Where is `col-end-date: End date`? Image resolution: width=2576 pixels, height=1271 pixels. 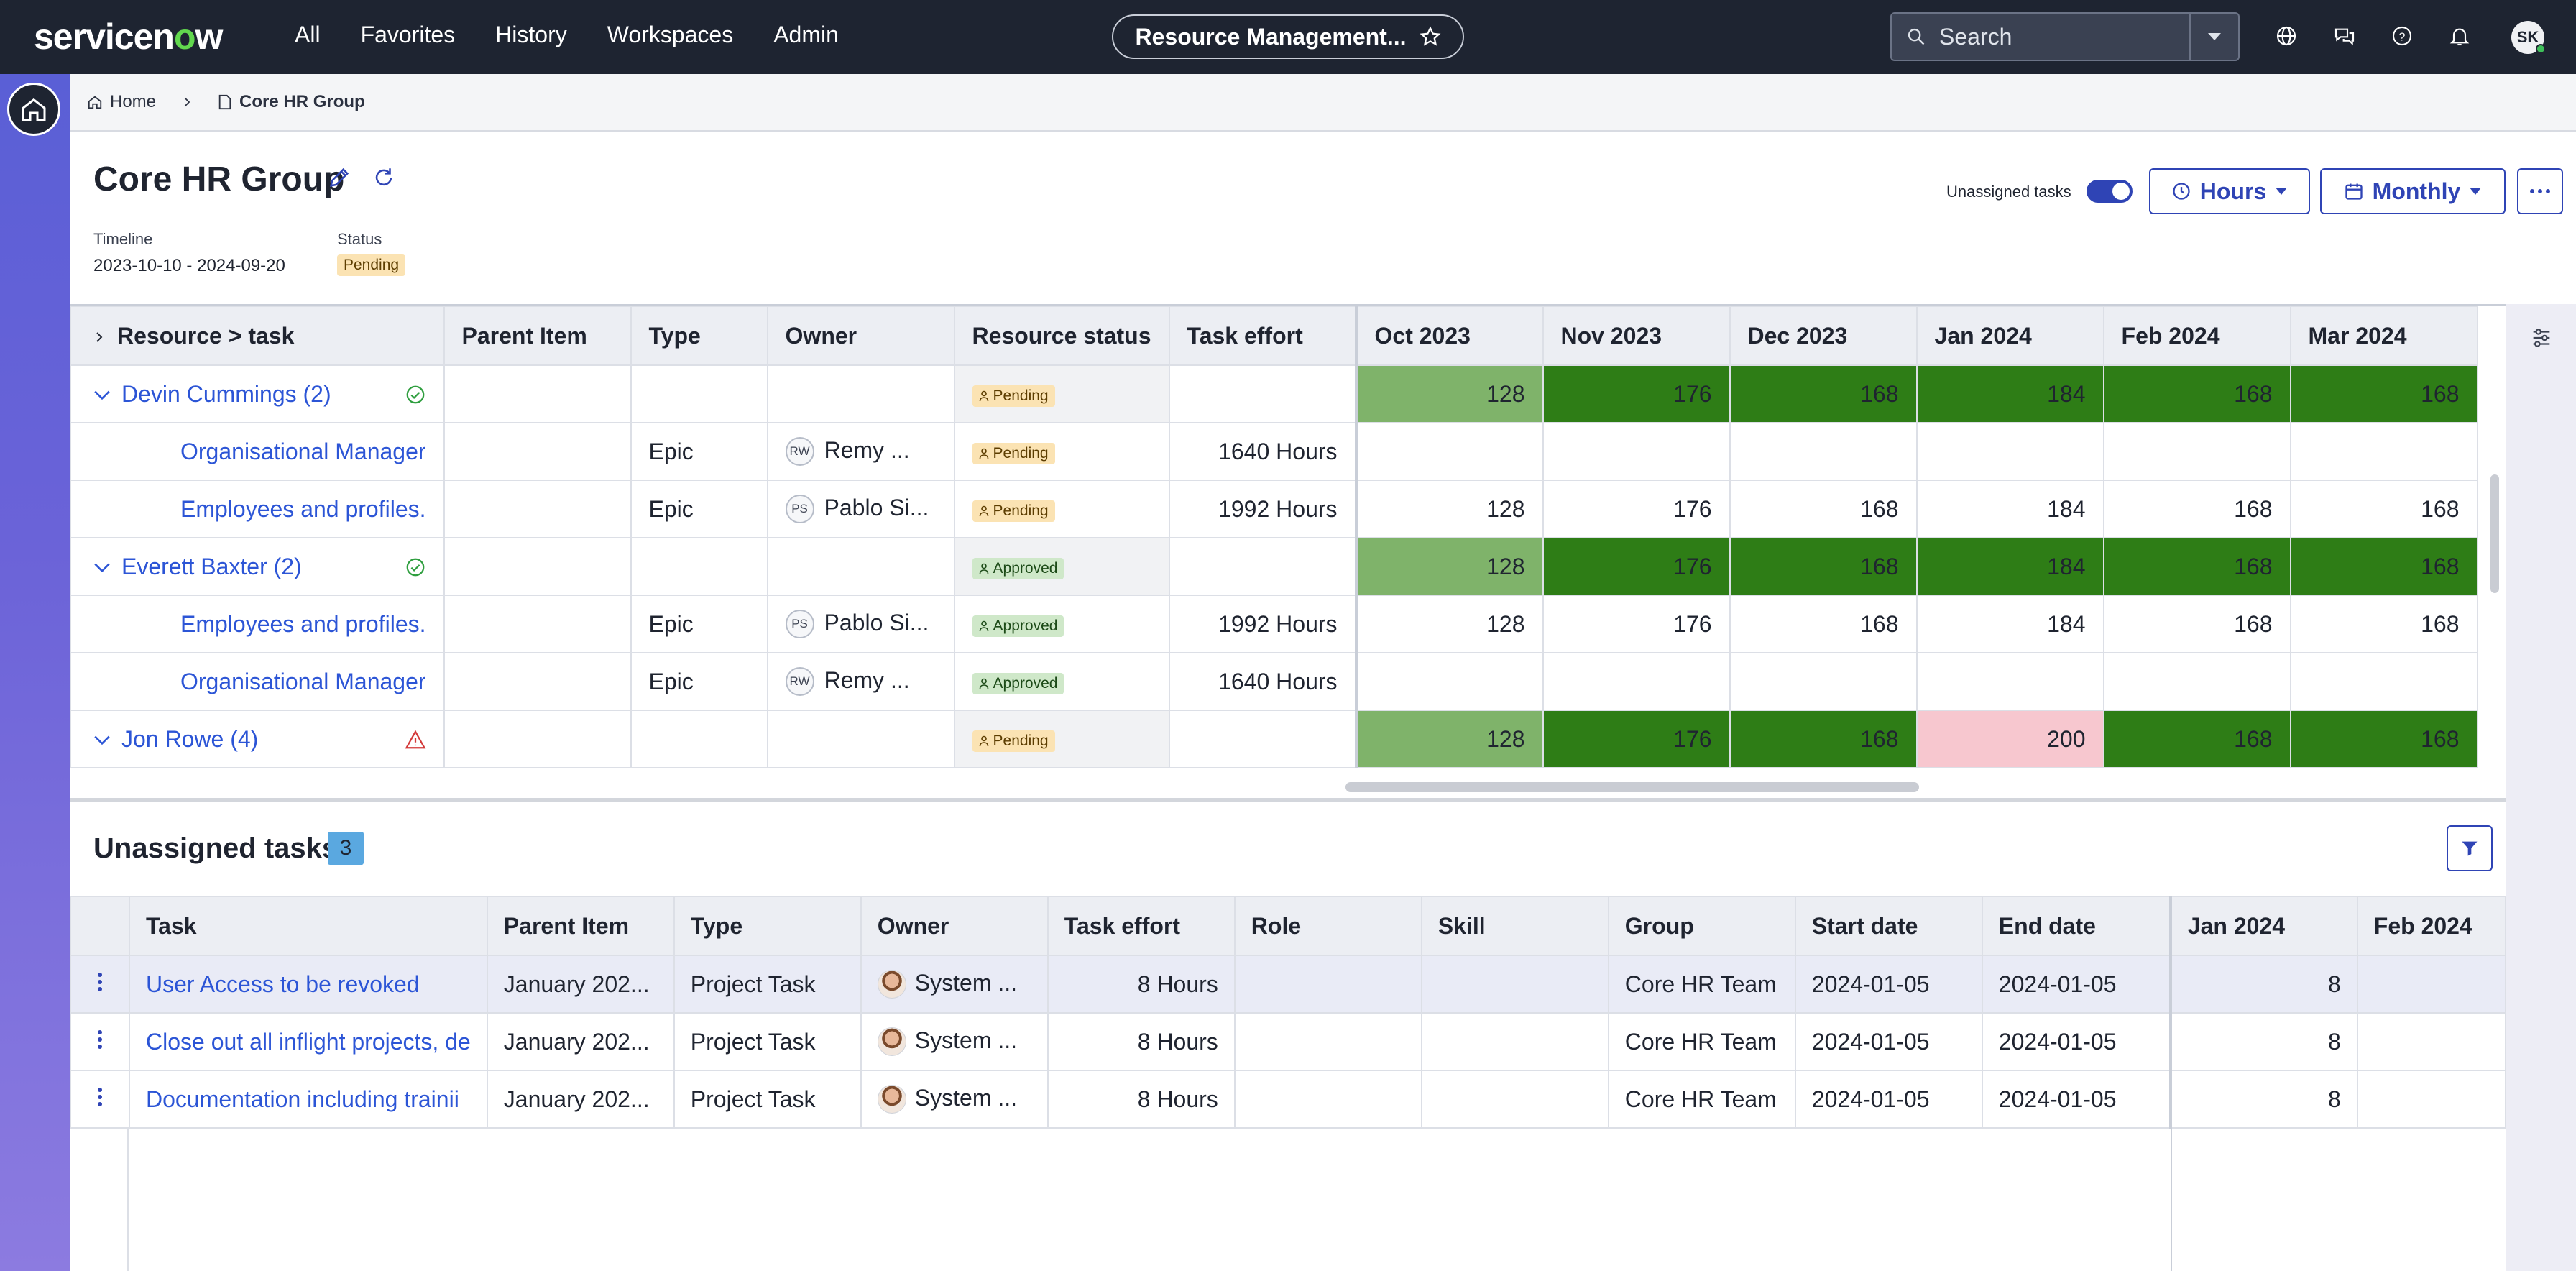 col-end-date: End date is located at coordinates (2076, 926).